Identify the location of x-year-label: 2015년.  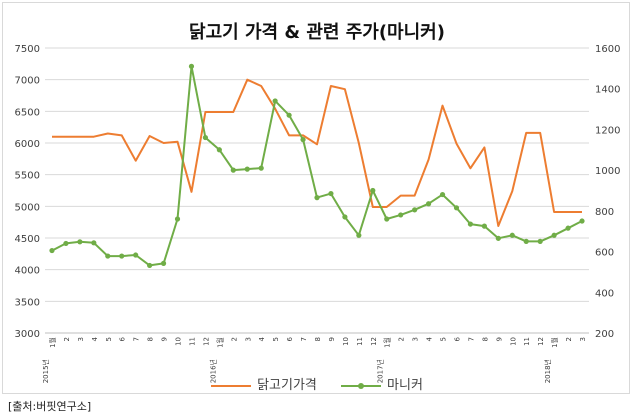
(45, 371).